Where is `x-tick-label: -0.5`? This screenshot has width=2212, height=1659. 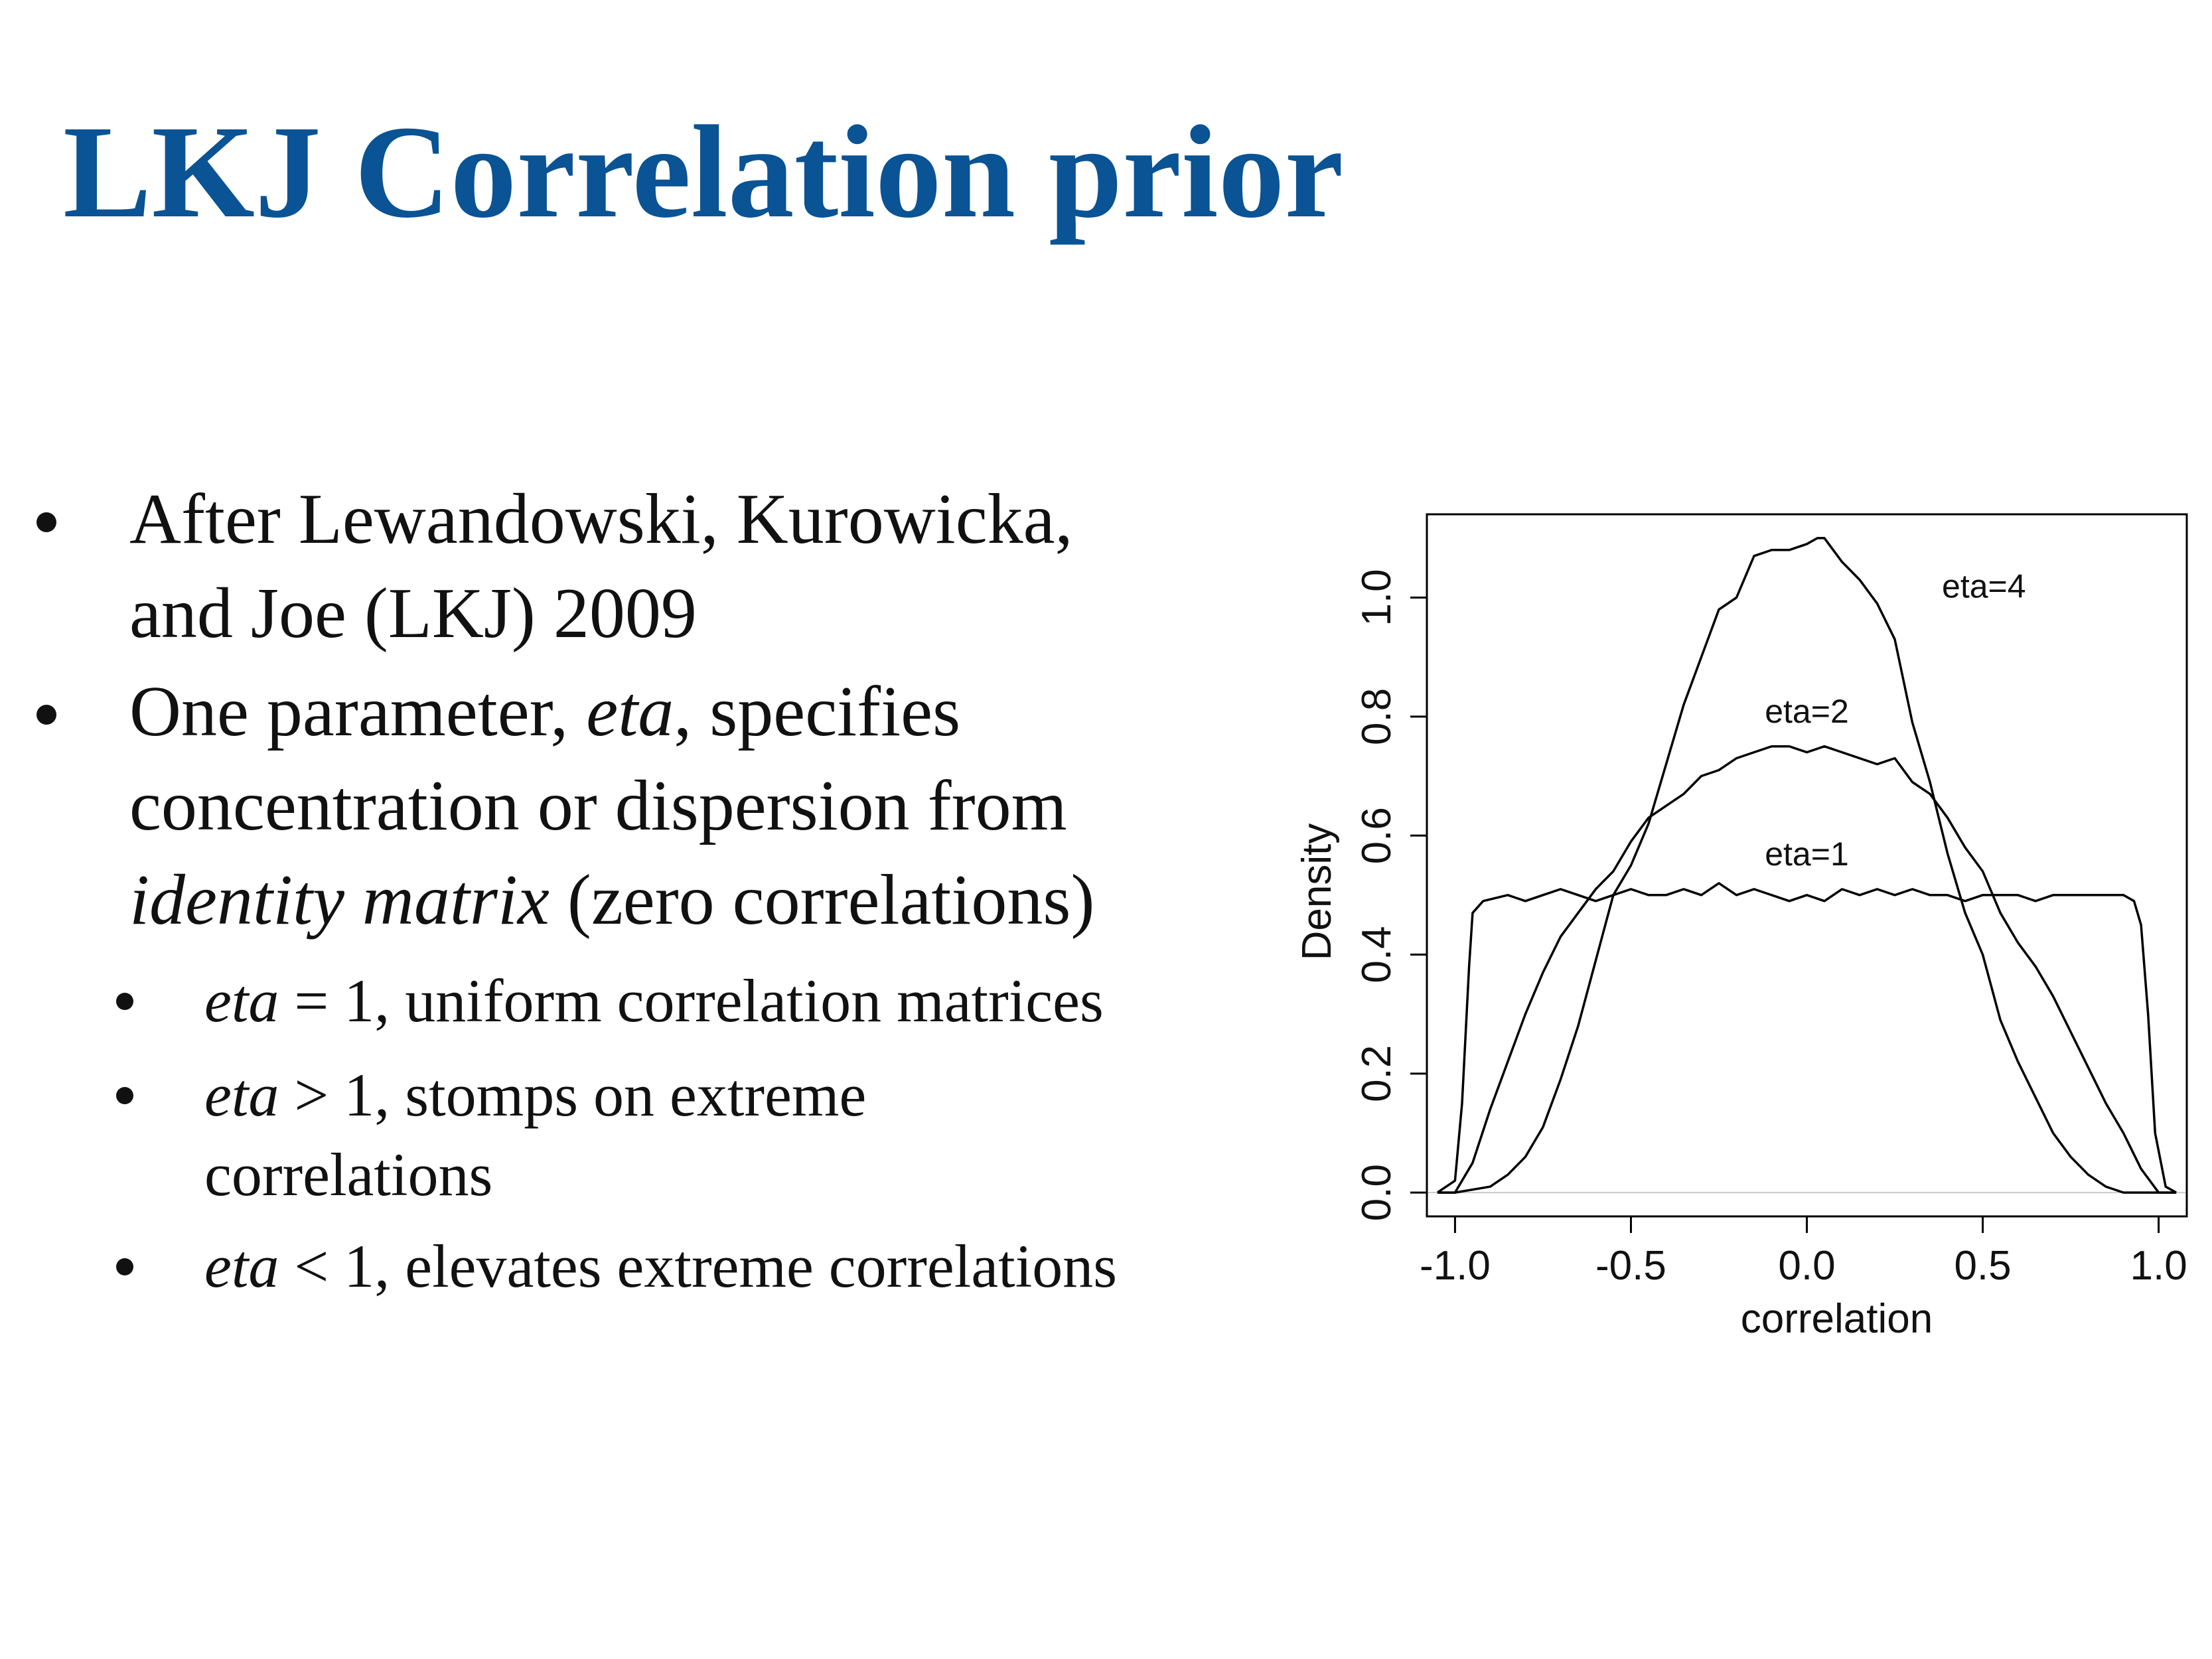 x-tick-label: -0.5 is located at coordinates (1630, 1266).